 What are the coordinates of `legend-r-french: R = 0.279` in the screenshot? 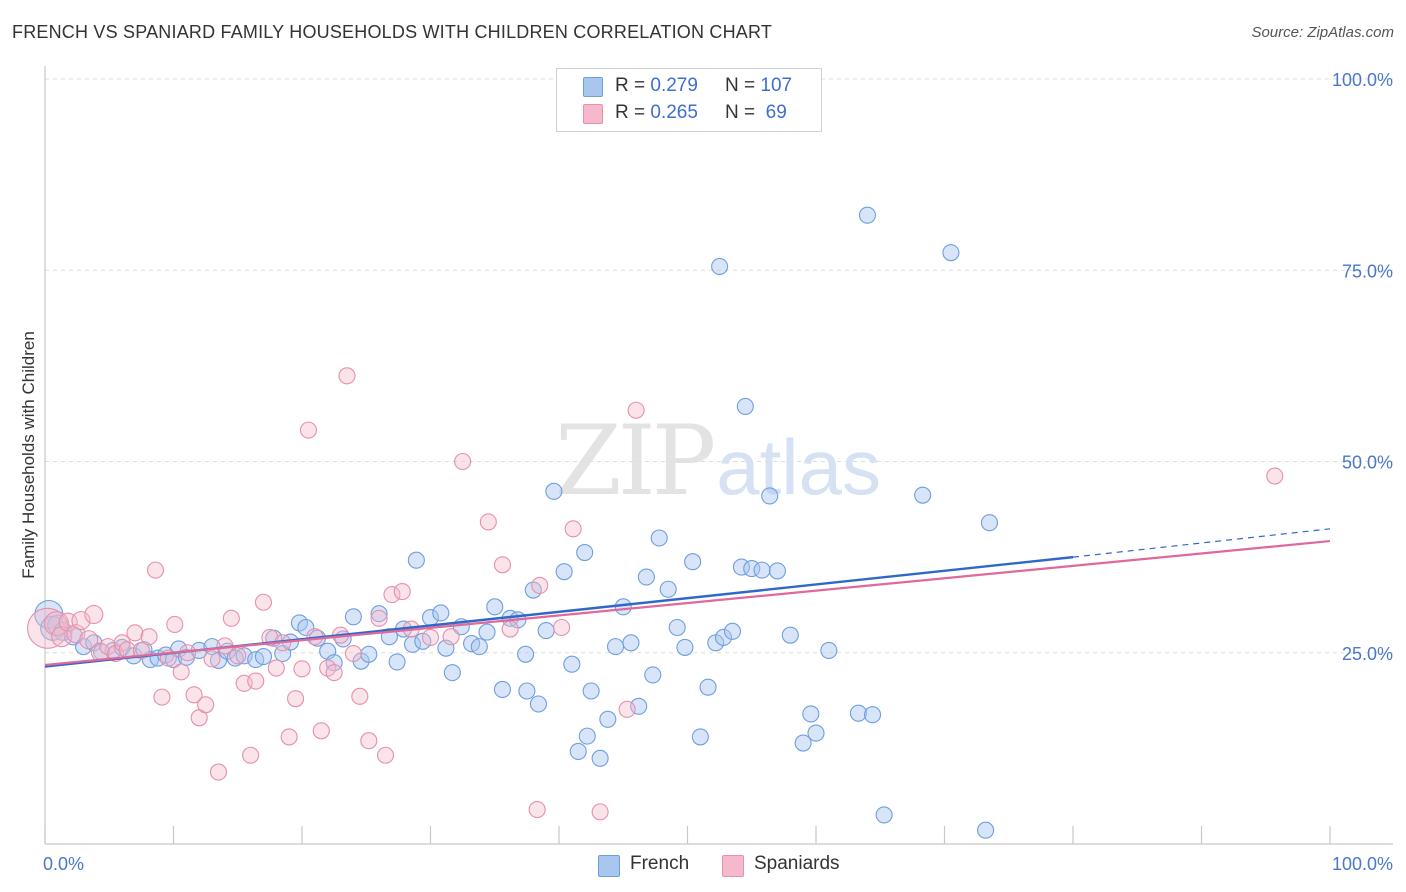 It's located at (656, 86).